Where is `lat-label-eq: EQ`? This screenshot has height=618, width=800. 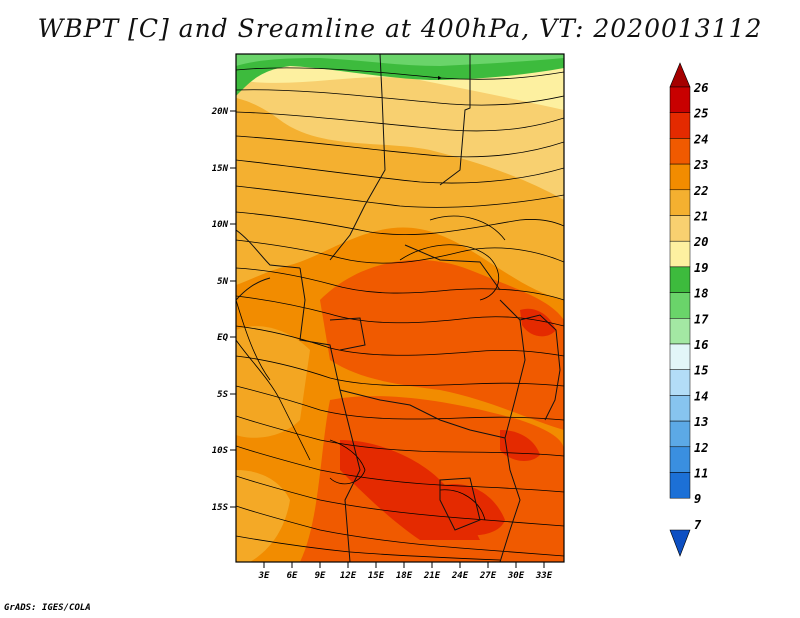
lat-label-eq: EQ is located at coordinates (222, 338).